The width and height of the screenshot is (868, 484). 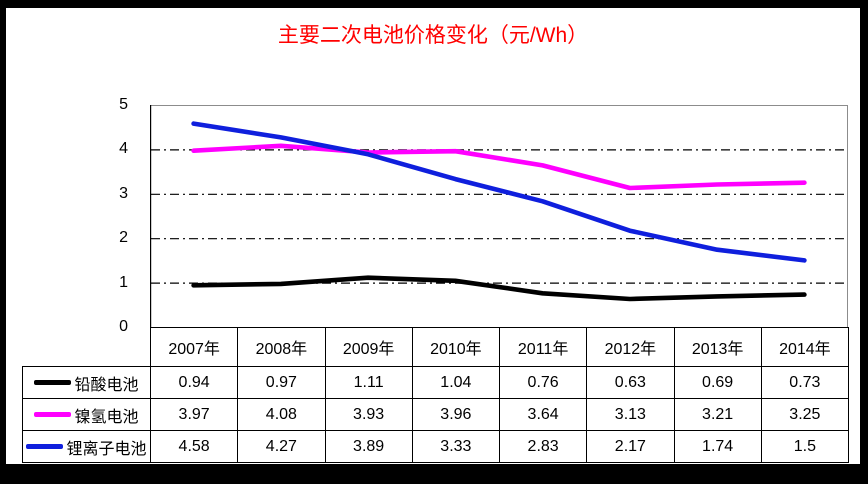 I want to click on year-header-row: 2007年 2008年 2009年 2010年 2011年 2012年 2013年 2014年, so click(x=436, y=347).